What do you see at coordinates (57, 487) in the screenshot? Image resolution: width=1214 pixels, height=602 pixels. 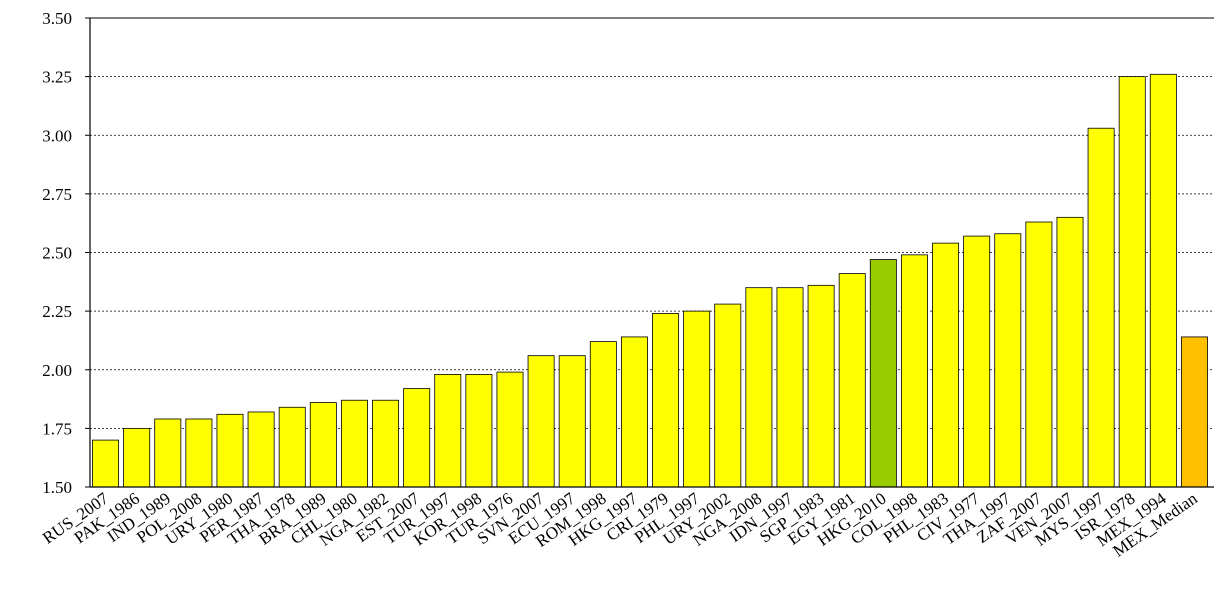 I see `y-tick-label: 1.50` at bounding box center [57, 487].